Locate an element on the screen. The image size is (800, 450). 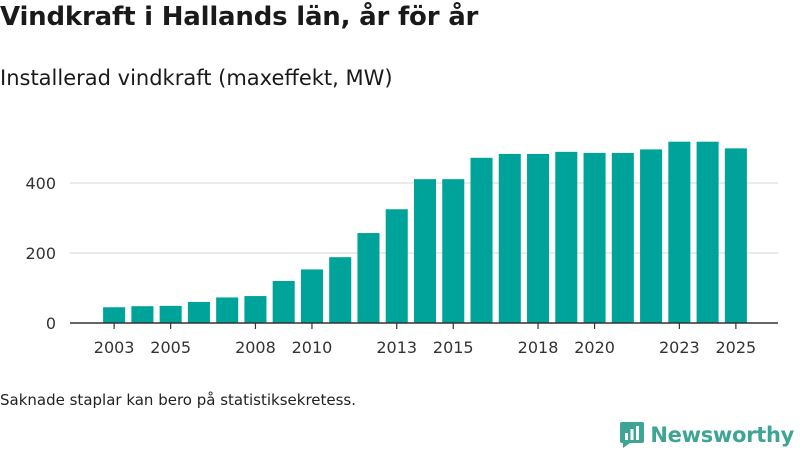
bar-2018 is located at coordinates (538, 238).